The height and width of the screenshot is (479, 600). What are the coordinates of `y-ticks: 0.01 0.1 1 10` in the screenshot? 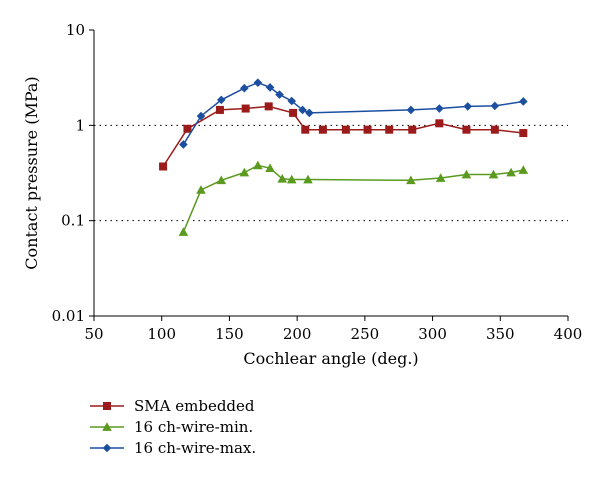 It's located at (73, 173).